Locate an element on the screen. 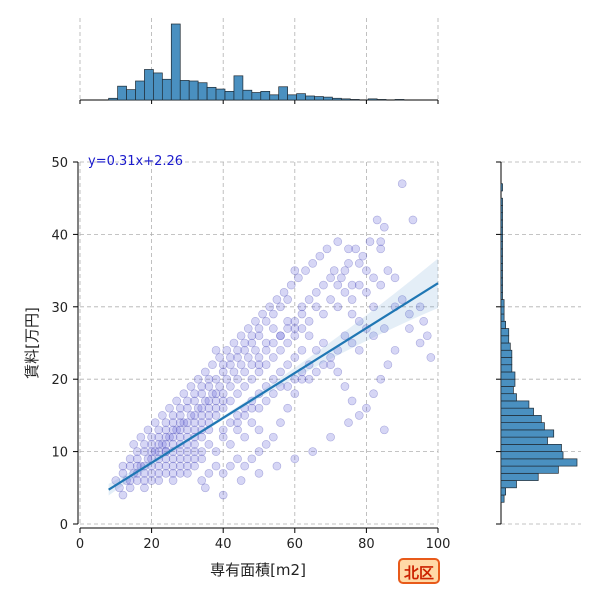  x-marginal-histogram is located at coordinates (256, 62).